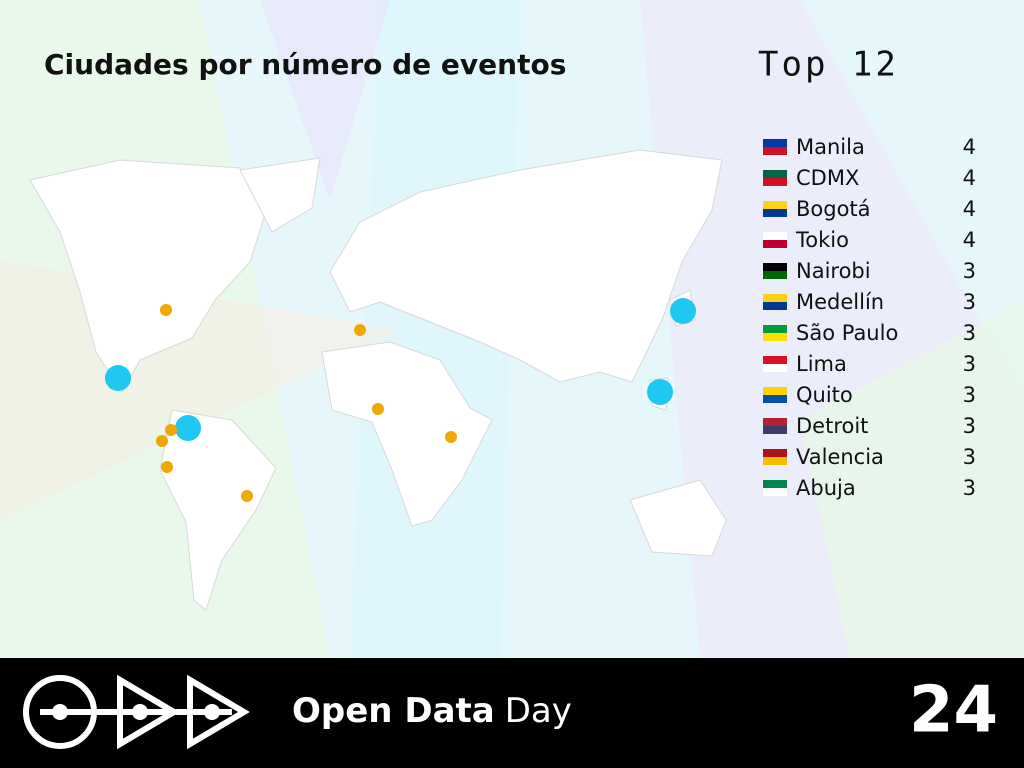 The height and width of the screenshot is (768, 1024). Describe the element at coordinates (824, 395) in the screenshot. I see `city-name: Quito` at that location.